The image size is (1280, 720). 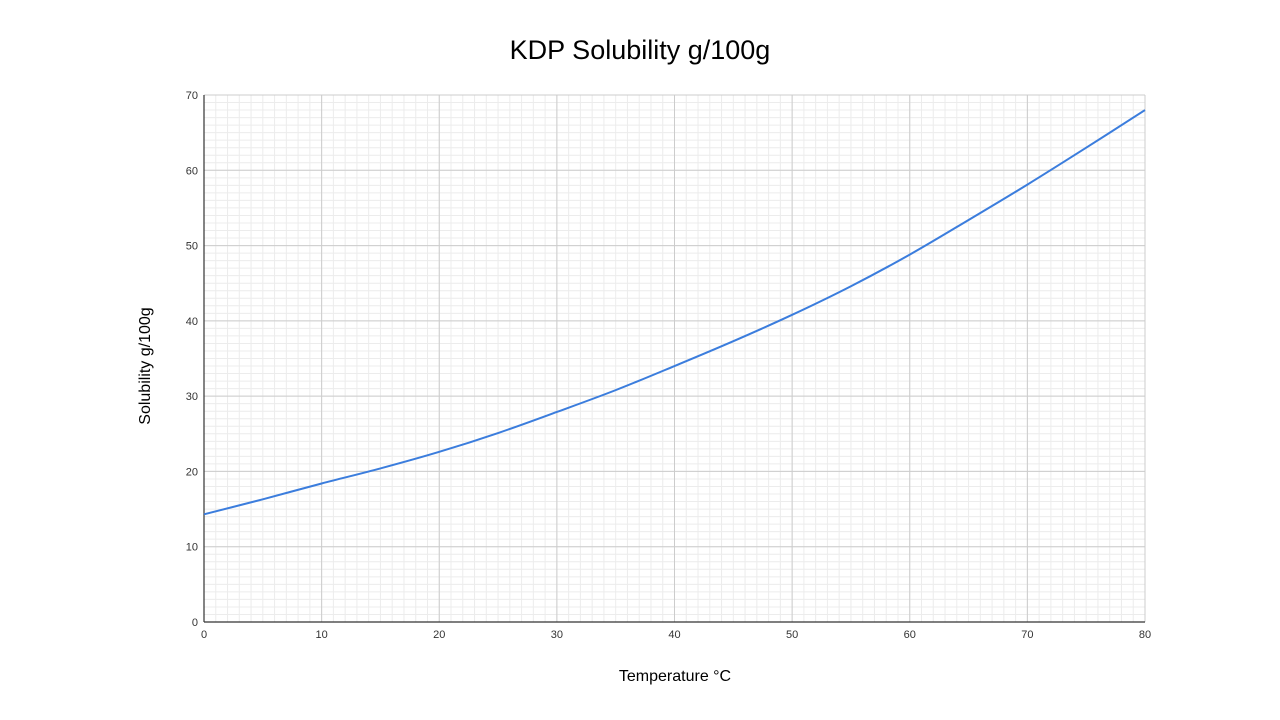 I want to click on y-tick-label: 30, so click(x=192, y=397).